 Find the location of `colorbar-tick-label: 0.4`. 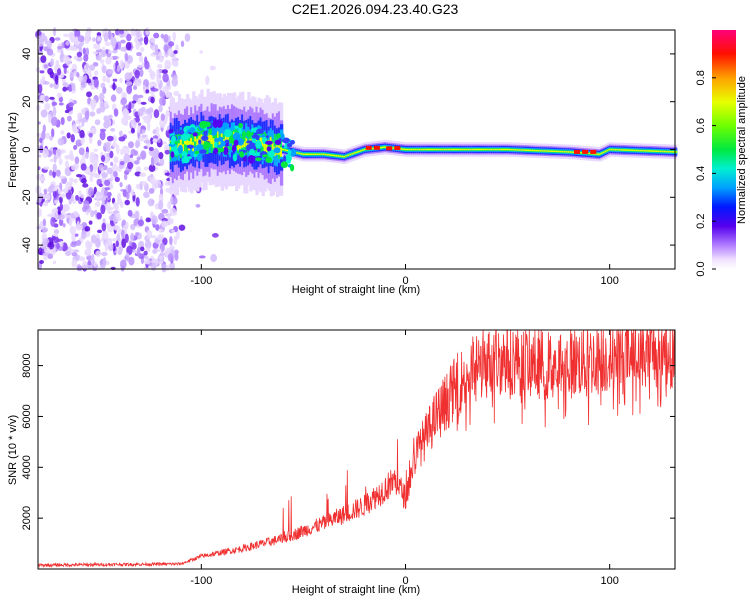

colorbar-tick-label: 0.4 is located at coordinates (701, 173).